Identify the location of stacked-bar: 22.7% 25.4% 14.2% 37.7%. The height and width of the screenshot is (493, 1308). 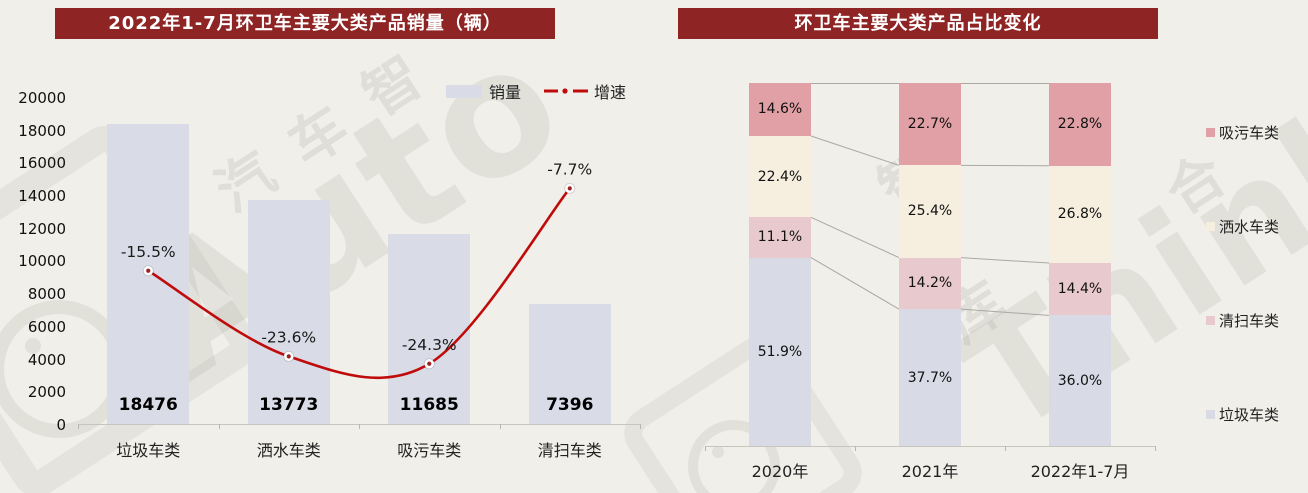
(930, 264).